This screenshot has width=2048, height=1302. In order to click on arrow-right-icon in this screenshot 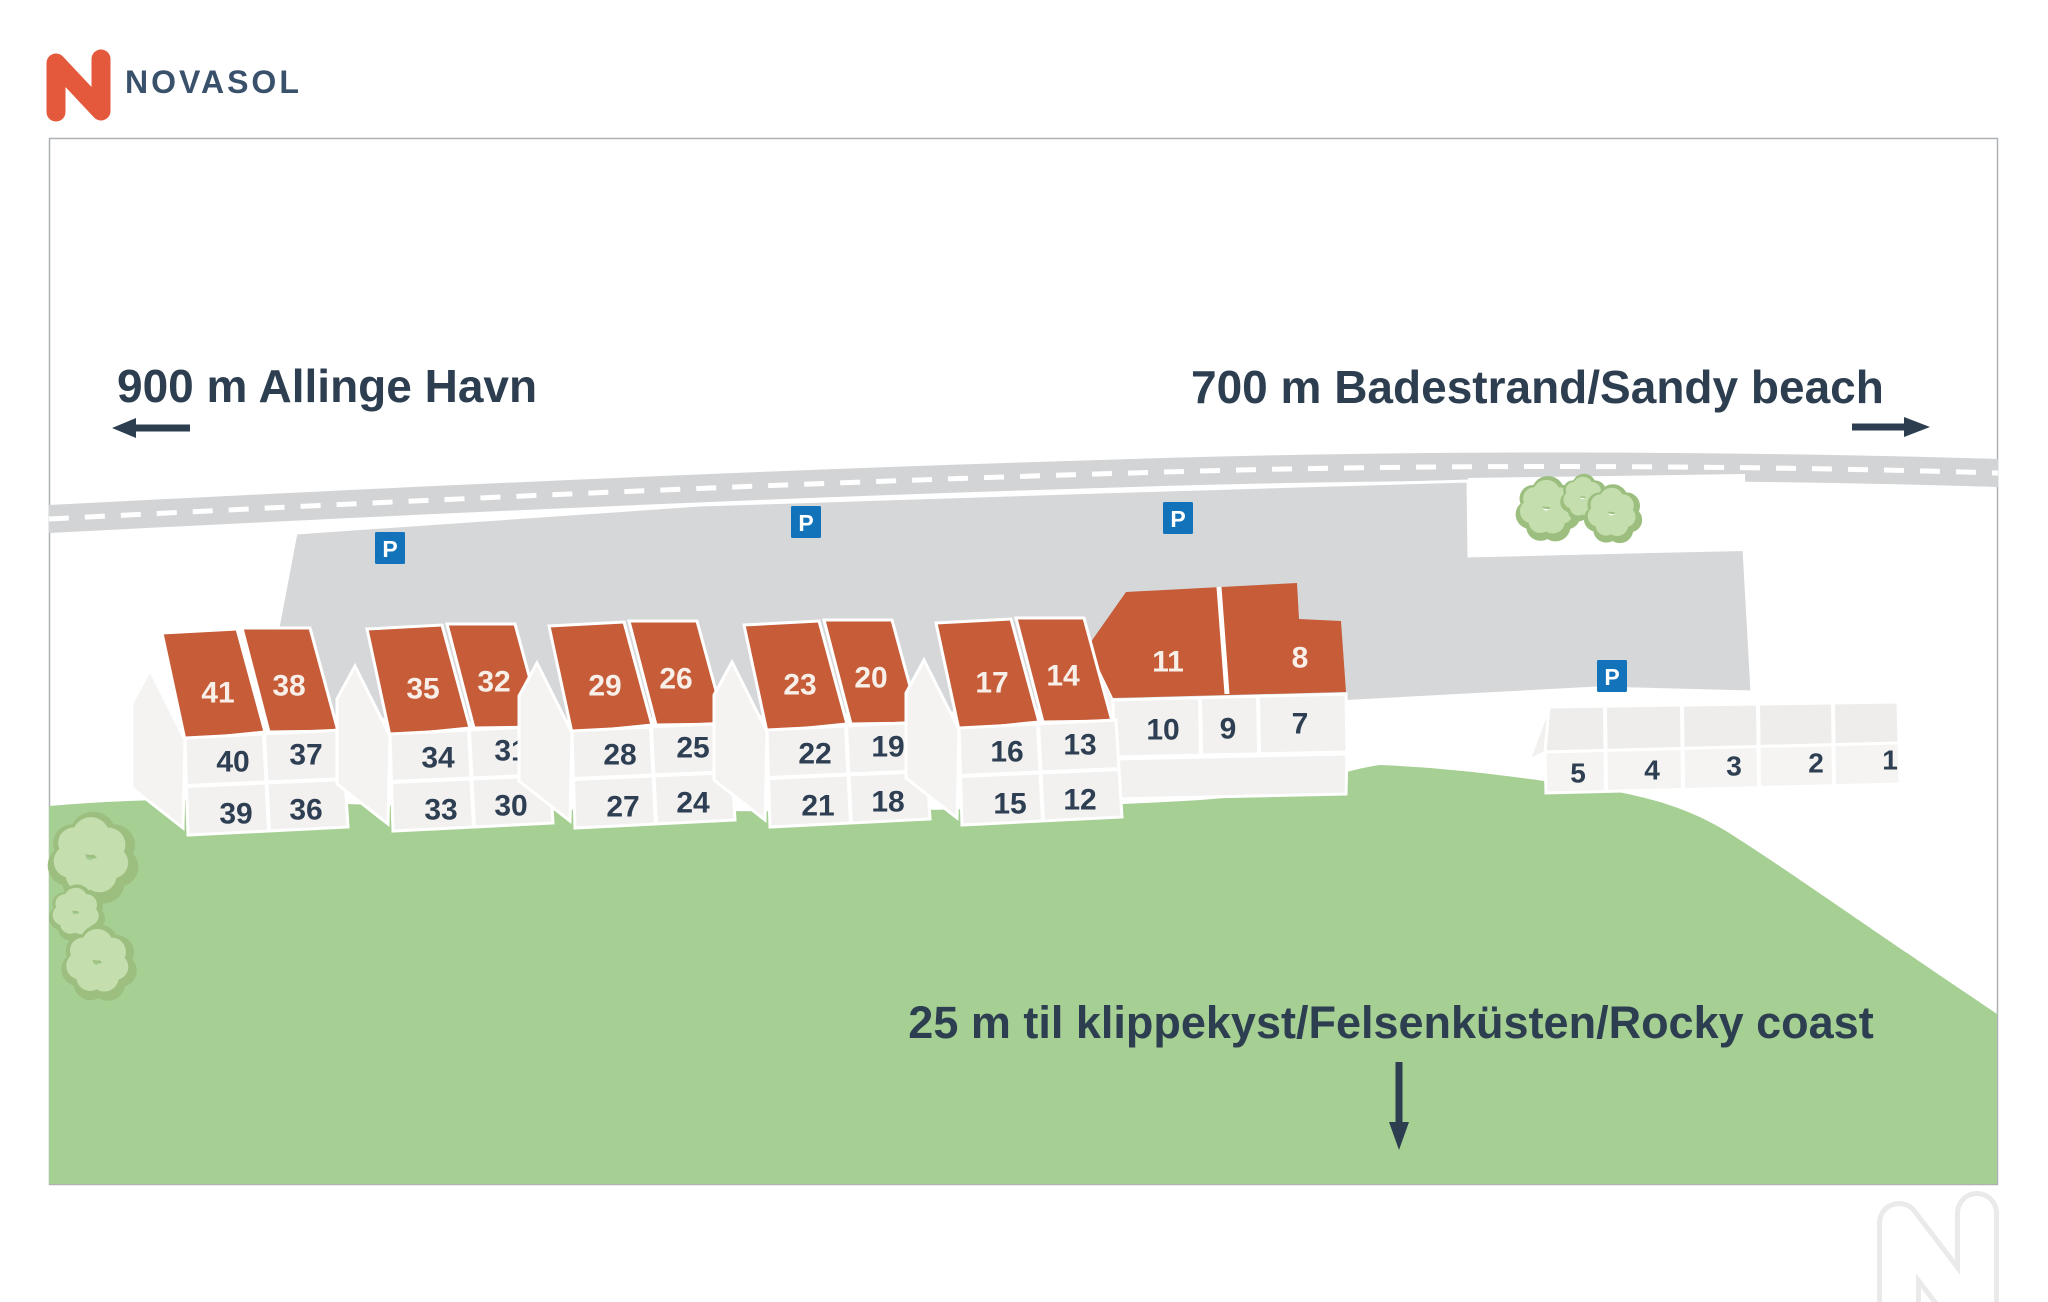, I will do `click(1891, 427)`.